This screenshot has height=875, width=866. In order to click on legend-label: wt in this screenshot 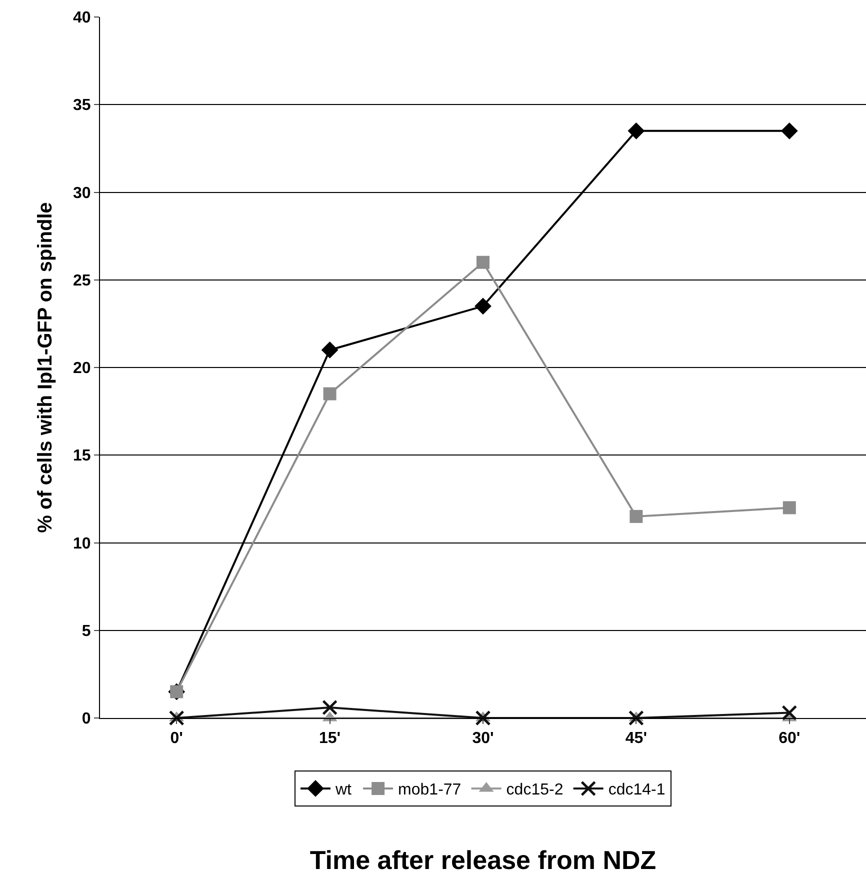, I will do `click(343, 790)`.